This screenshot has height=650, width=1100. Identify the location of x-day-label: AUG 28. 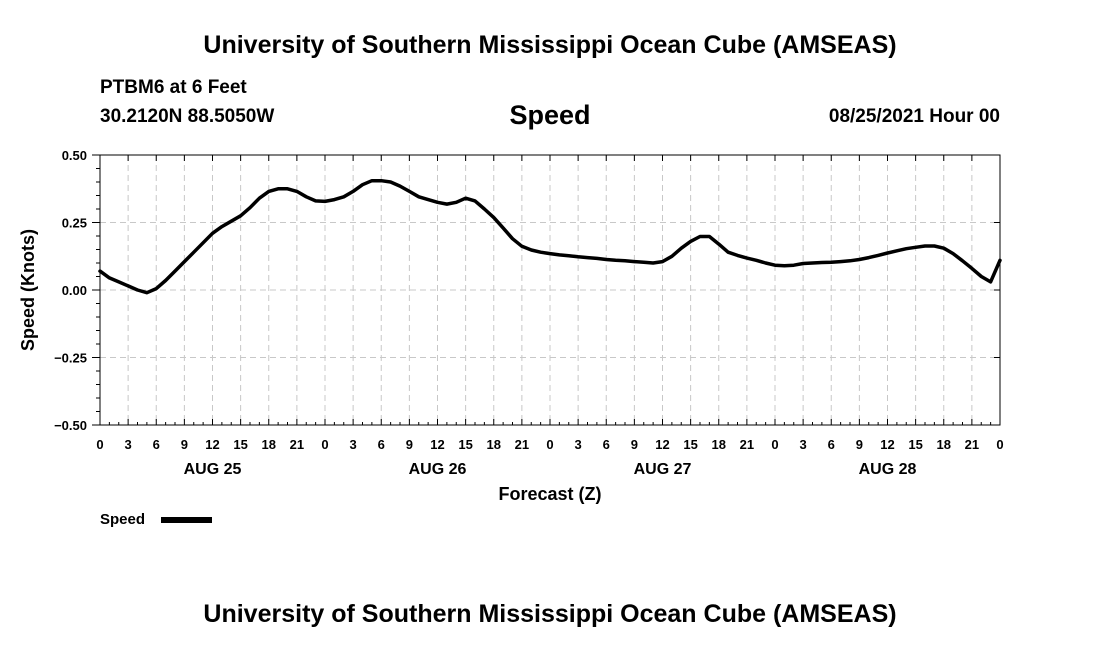
(888, 469).